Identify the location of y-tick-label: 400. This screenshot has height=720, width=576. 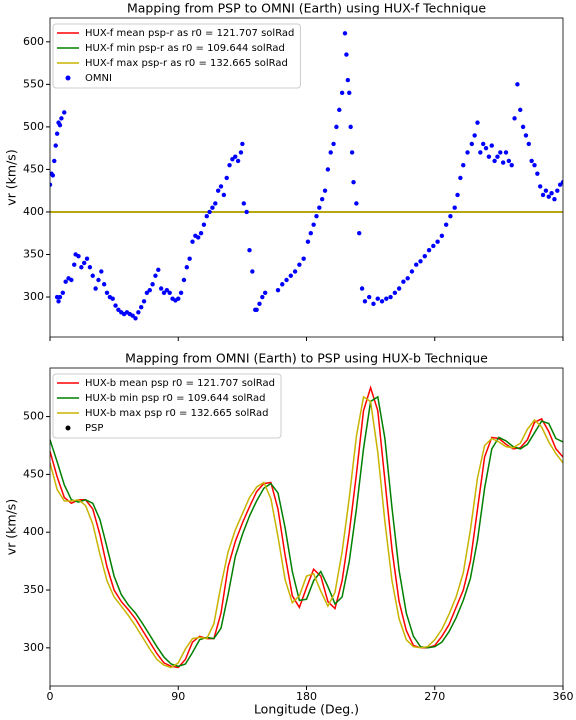
(33, 531).